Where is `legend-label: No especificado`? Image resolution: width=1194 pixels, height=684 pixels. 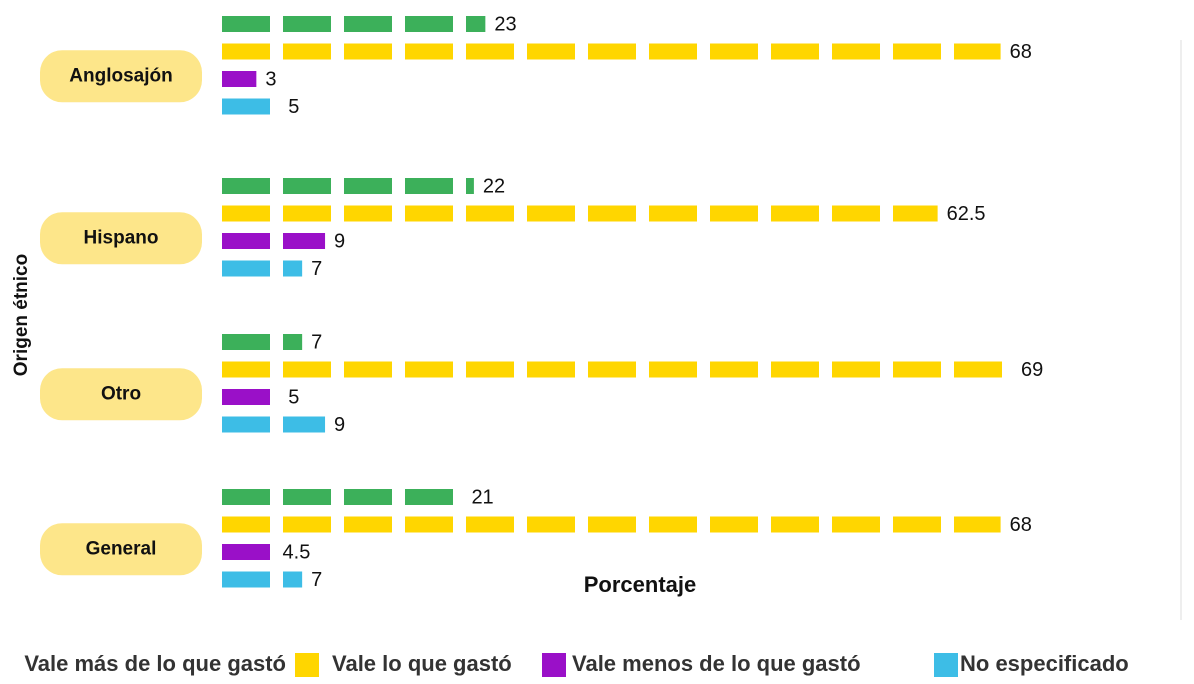
legend-label: No especificado is located at coordinates (1044, 663).